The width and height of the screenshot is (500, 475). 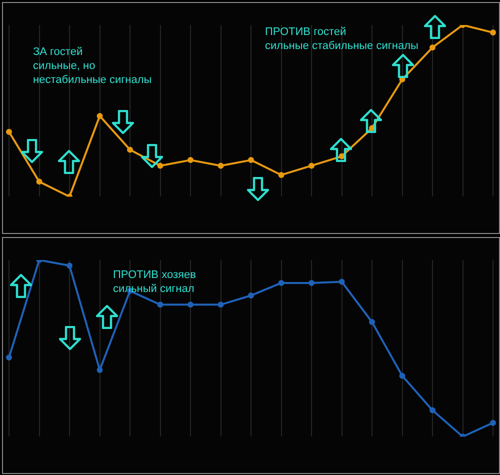 What do you see at coordinates (154, 282) in the screenshot?
I see `annotation: ПРОТИВ хозяев сильный сигнал` at bounding box center [154, 282].